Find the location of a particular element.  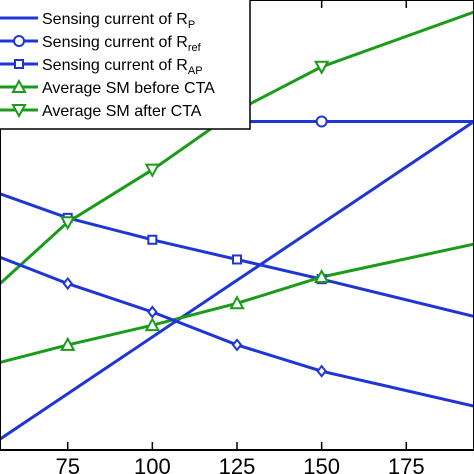

legend-item-2: Sensing current of Rref is located at coordinates (101, 44).